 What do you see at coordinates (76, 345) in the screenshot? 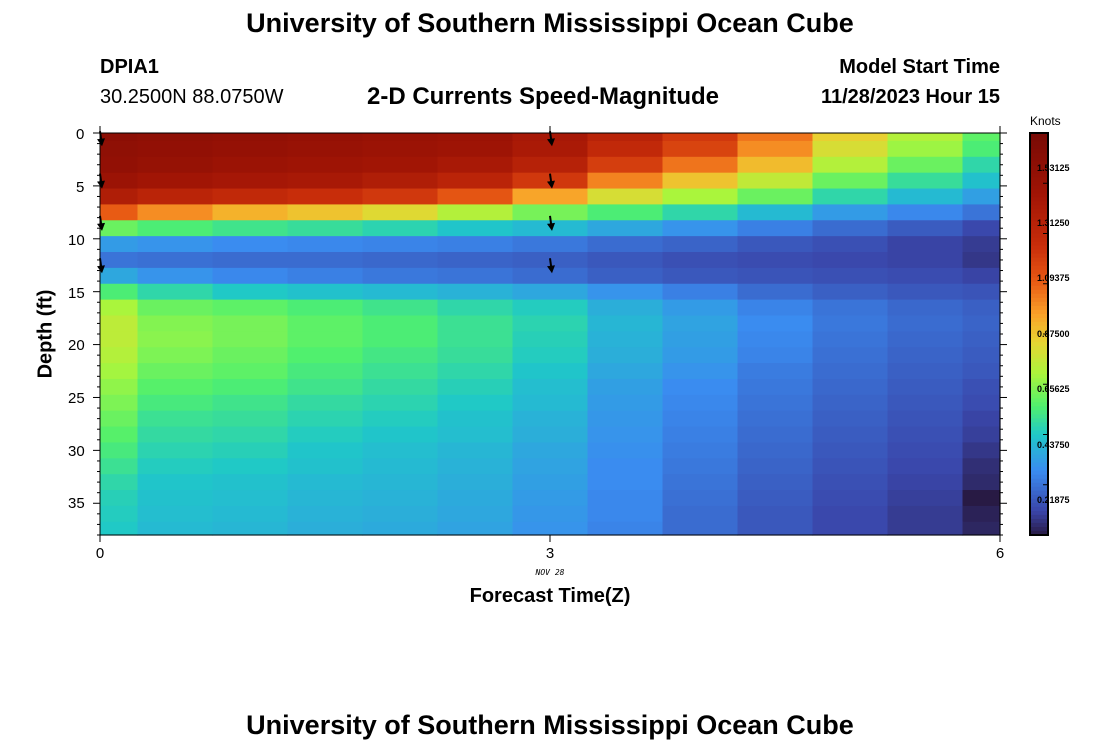
I see `y-tick-label: 20` at bounding box center [76, 345].